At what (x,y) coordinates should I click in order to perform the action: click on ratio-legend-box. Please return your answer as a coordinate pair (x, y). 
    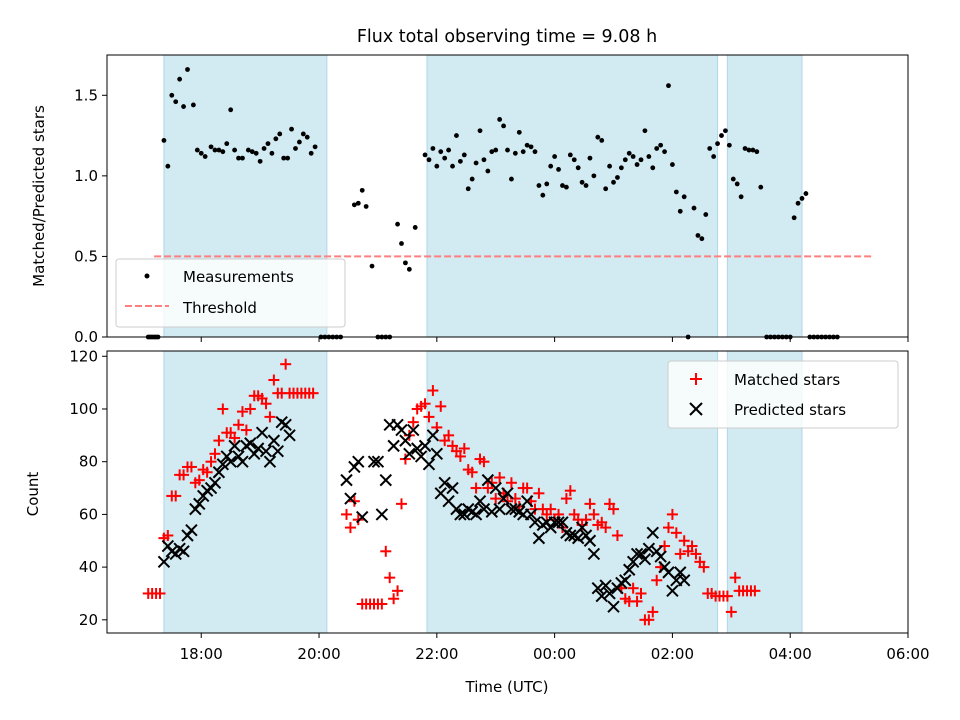
    Looking at the image, I should click on (230, 293).